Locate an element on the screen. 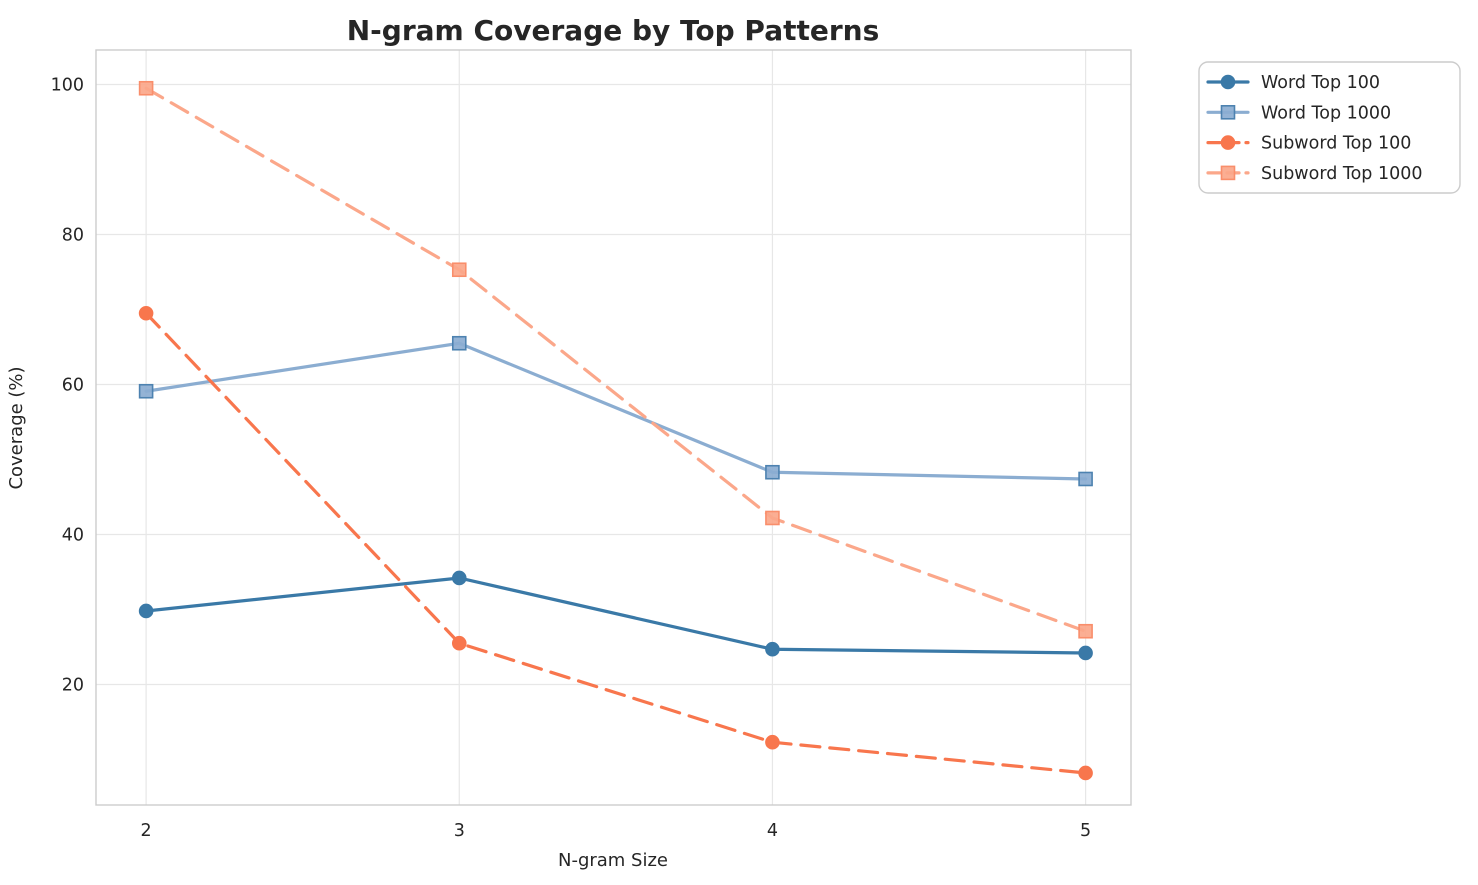  legend-item-subword-top-1000: Subword Top 1000 is located at coordinates (1314, 174).